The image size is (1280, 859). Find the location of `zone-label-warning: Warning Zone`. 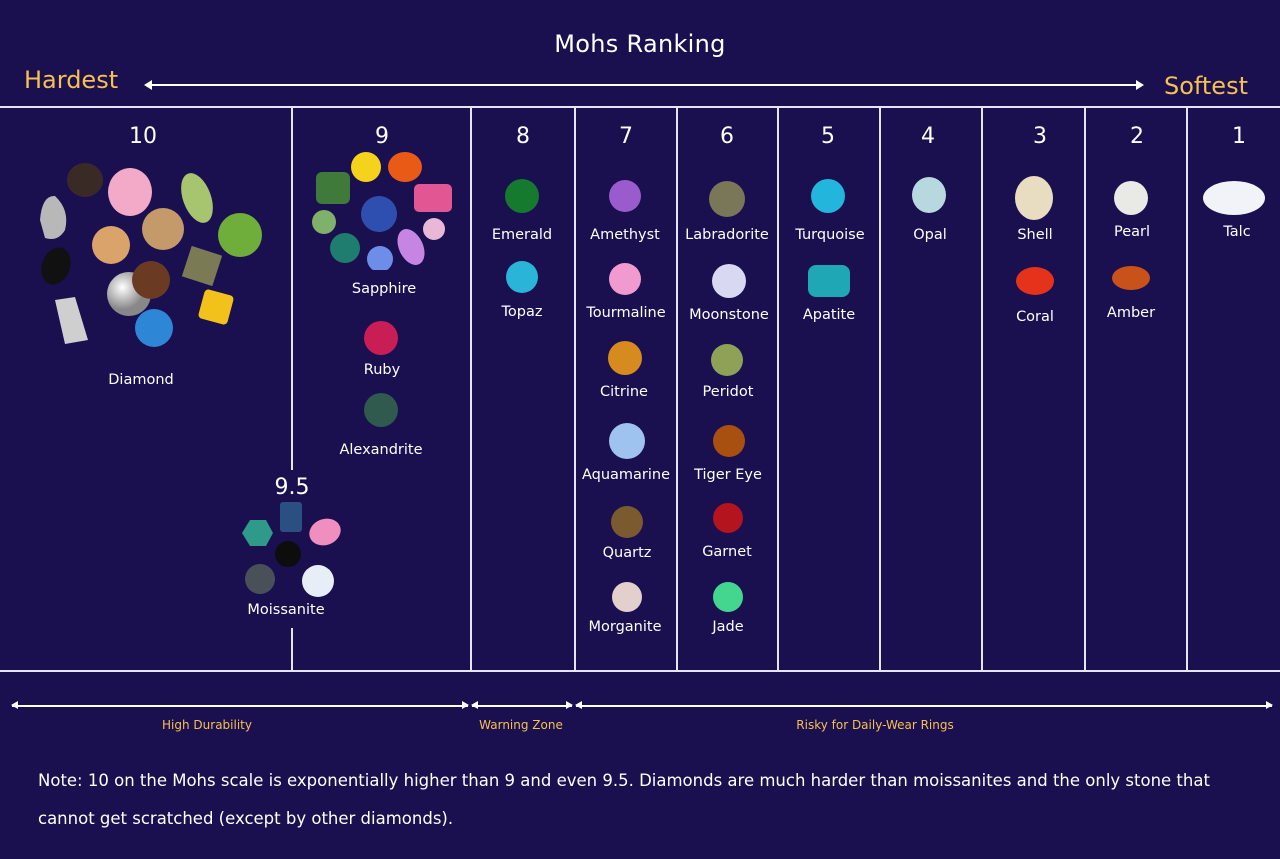

zone-label-warning: Warning Zone is located at coordinates (521, 725).